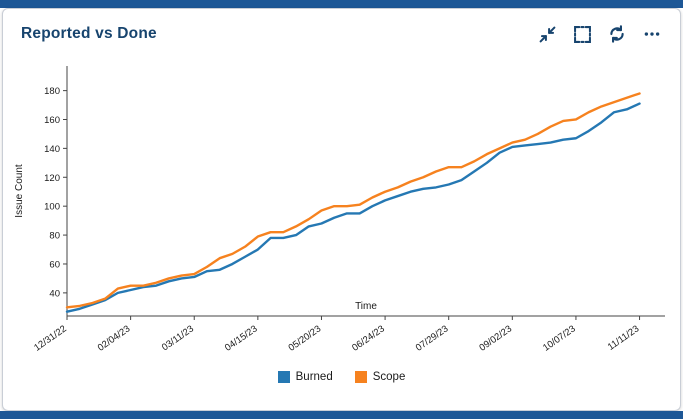 This screenshot has width=683, height=419. Describe the element at coordinates (547, 34) in the screenshot. I see `collapse-icon` at that location.